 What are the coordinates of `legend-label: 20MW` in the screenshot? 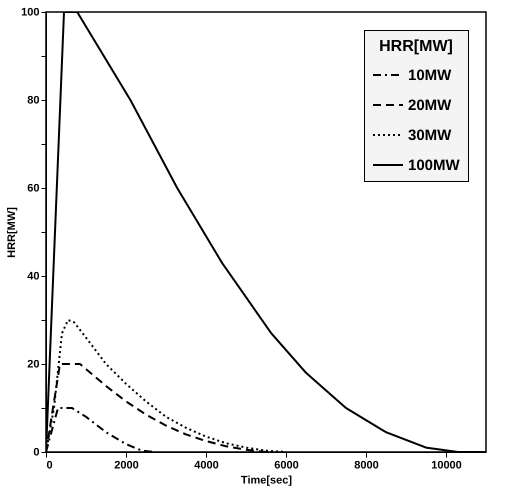 It's located at (430, 105).